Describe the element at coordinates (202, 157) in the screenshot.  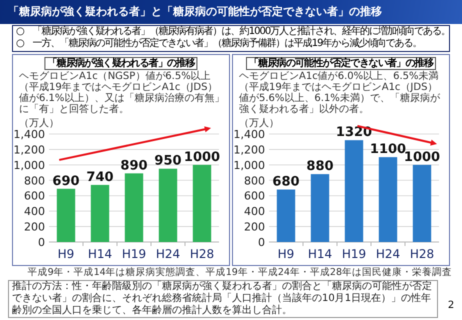
I see `data-label: 1000` at that location.